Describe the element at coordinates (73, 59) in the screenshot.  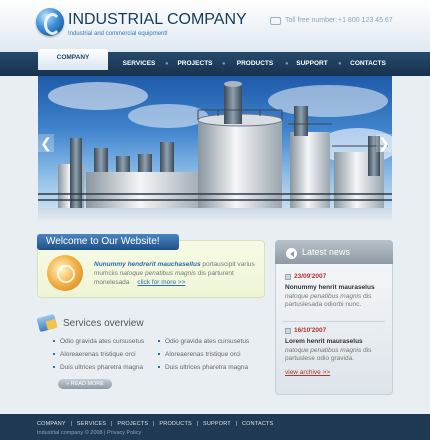
I see `nav-item-company: COMPANY` at that location.